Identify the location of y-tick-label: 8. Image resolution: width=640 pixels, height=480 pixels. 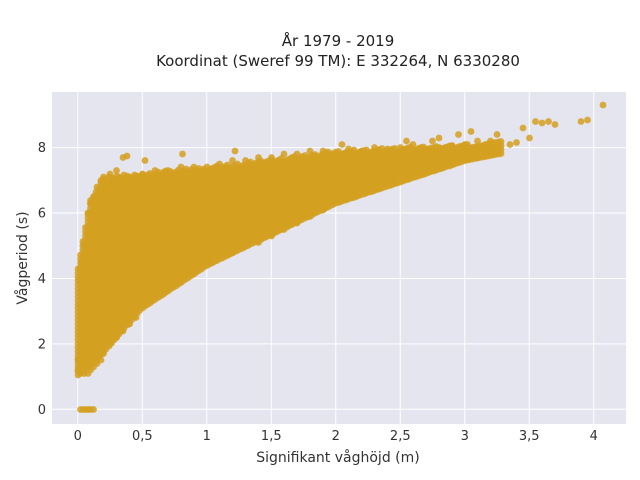
(42, 148).